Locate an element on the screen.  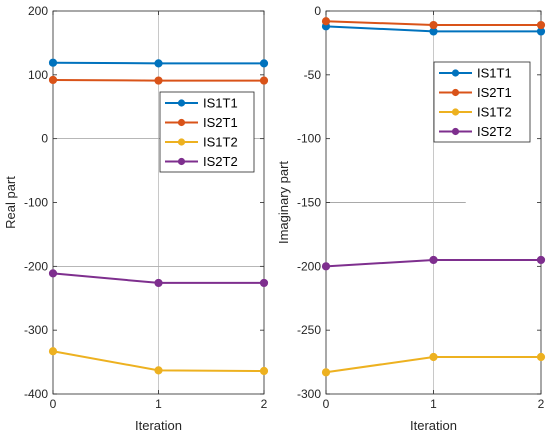
y-tick-label: -150 is located at coordinates (309, 203).